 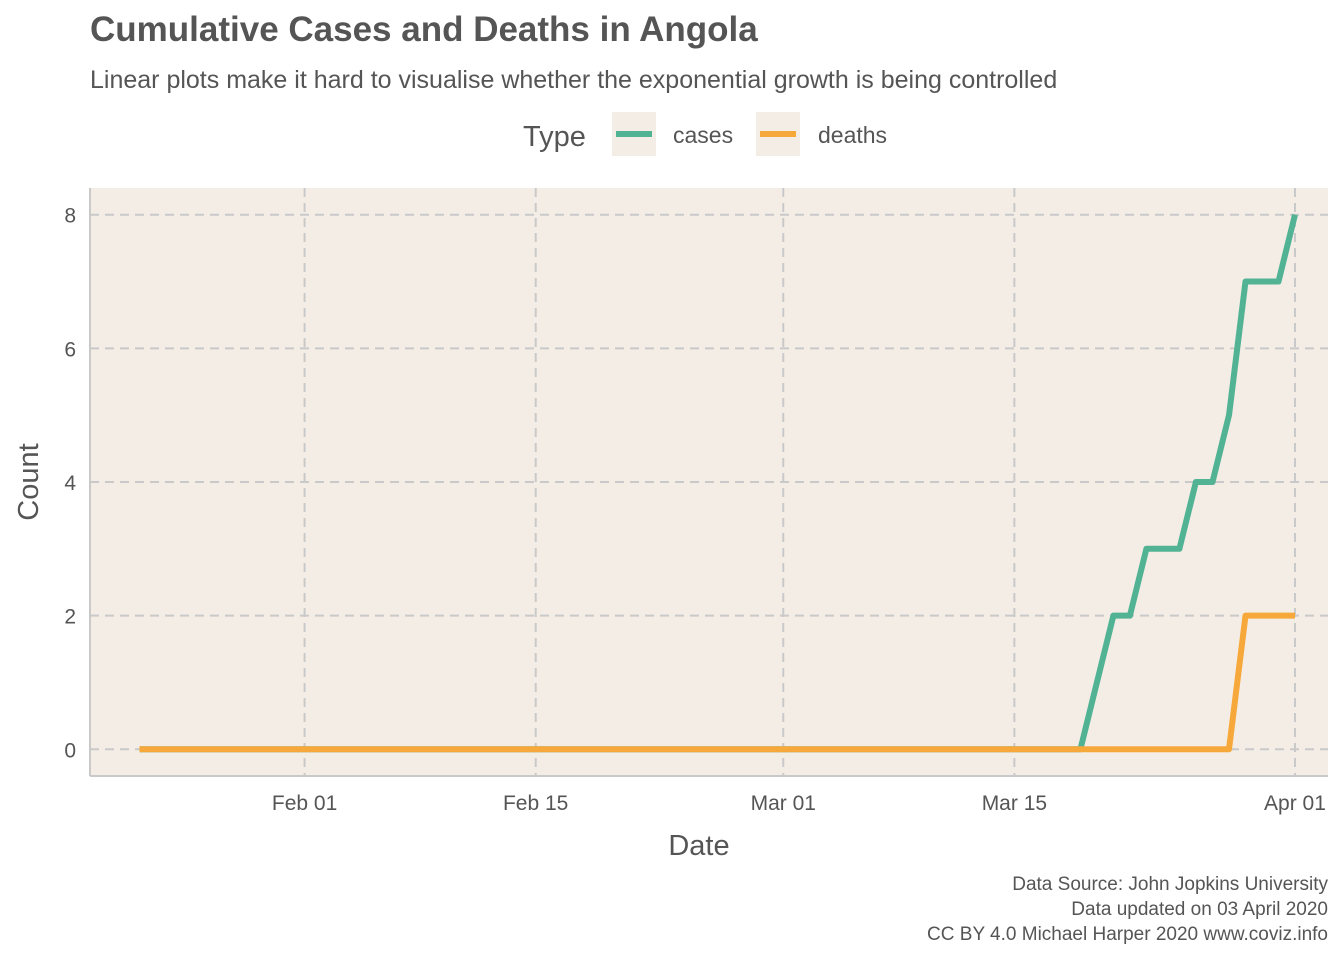 What do you see at coordinates (70, 216) in the screenshot?
I see `y-tick-label: 8` at bounding box center [70, 216].